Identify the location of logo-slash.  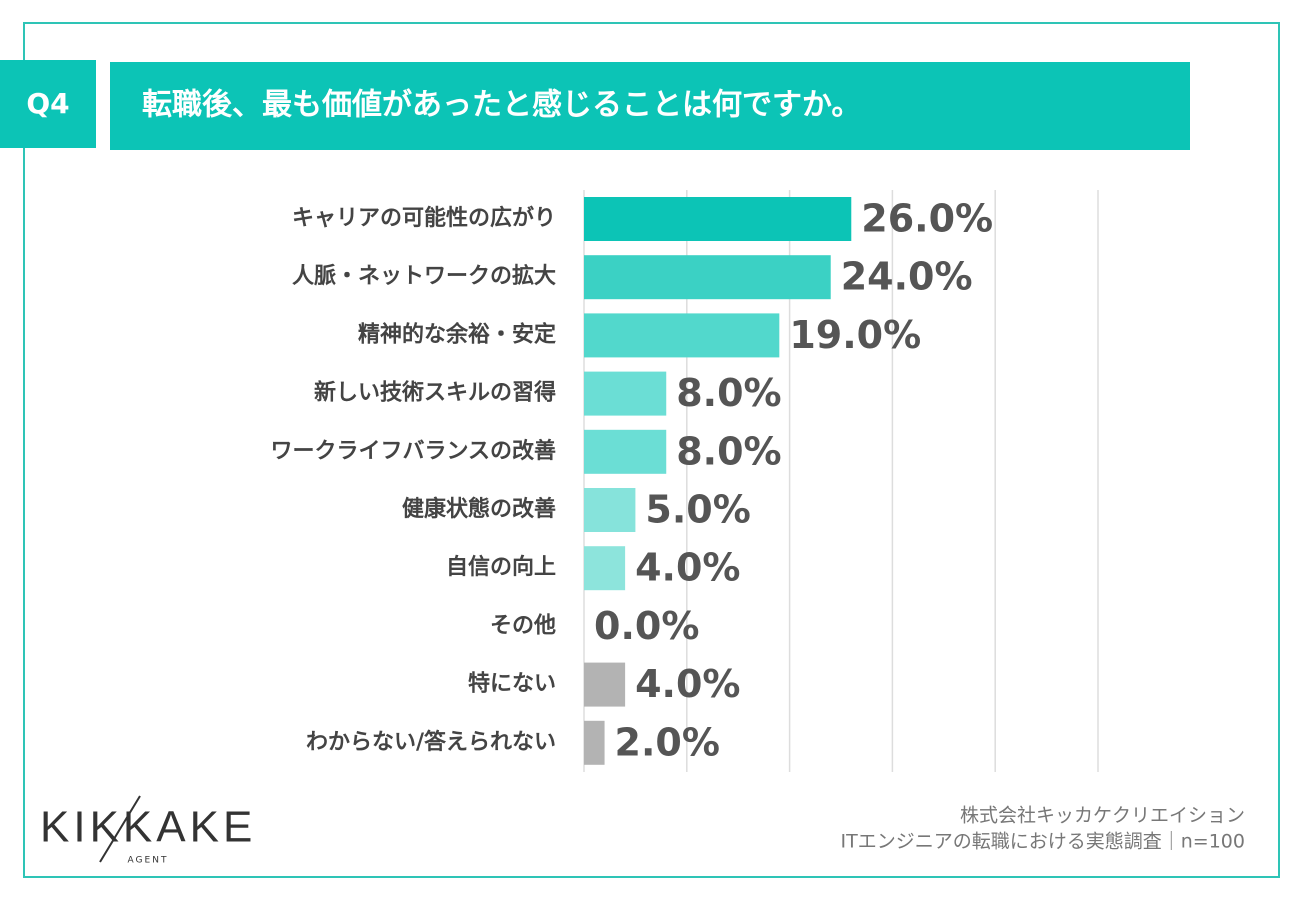
(120, 829).